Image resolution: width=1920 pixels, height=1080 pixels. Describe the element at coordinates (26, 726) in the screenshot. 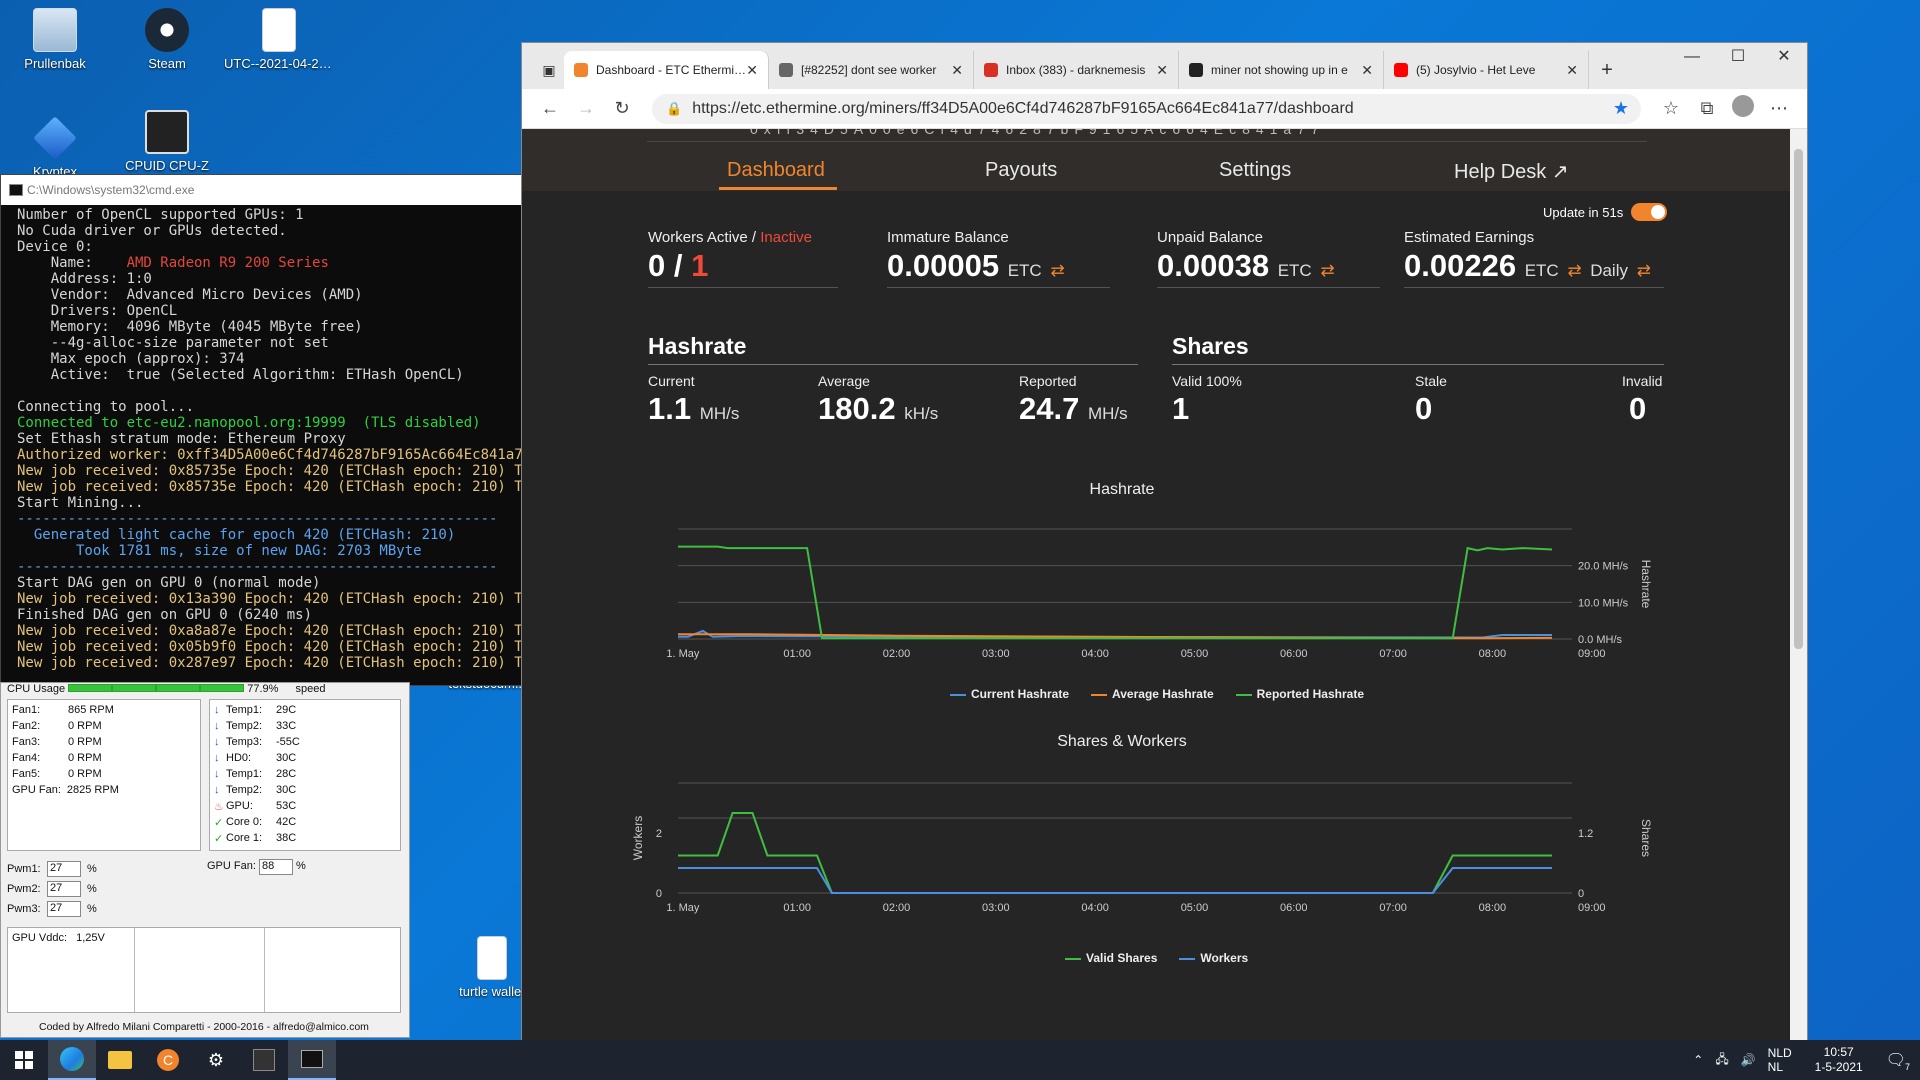

I see `fan-label: Fan2:` at that location.